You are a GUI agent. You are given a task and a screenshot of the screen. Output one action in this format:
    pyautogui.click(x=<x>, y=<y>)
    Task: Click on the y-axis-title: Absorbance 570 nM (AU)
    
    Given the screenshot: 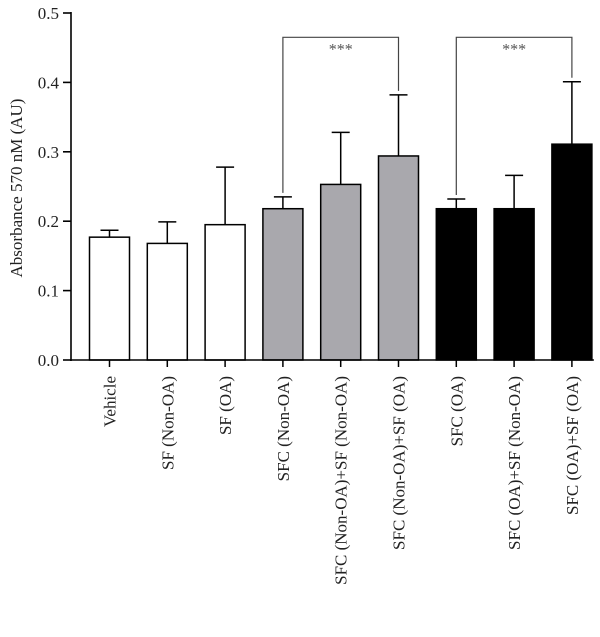 What is the action you would take?
    pyautogui.click(x=16, y=188)
    